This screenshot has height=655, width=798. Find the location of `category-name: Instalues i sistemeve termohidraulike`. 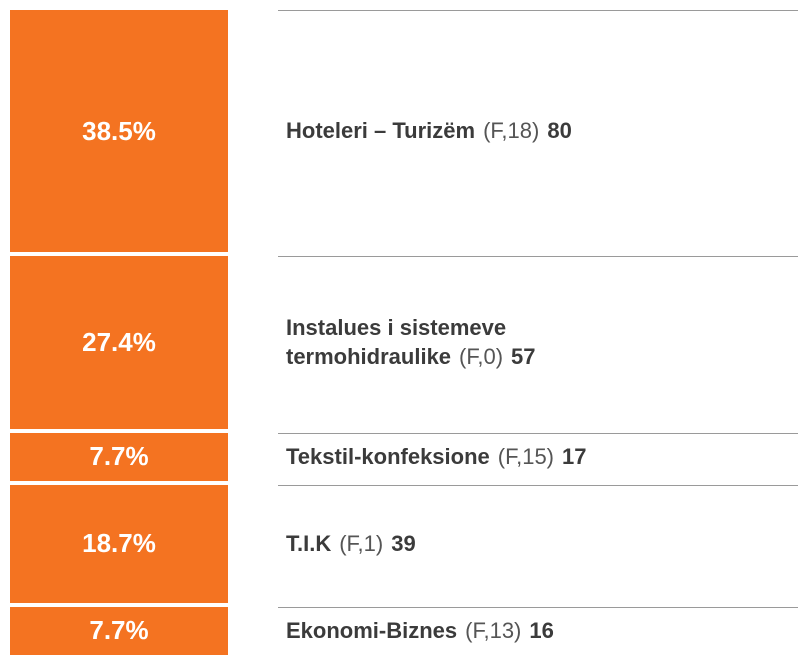

category-name: Instalues i sistemeve termohidraulike is located at coordinates (396, 342).